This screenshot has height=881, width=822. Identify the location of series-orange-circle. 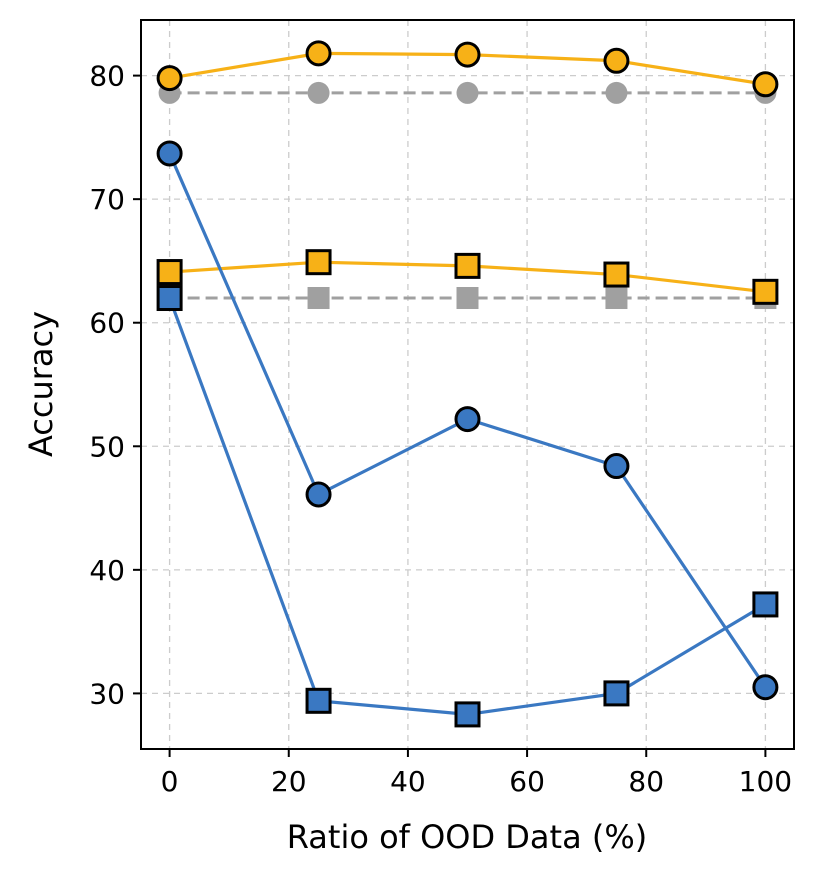
(467, 69).